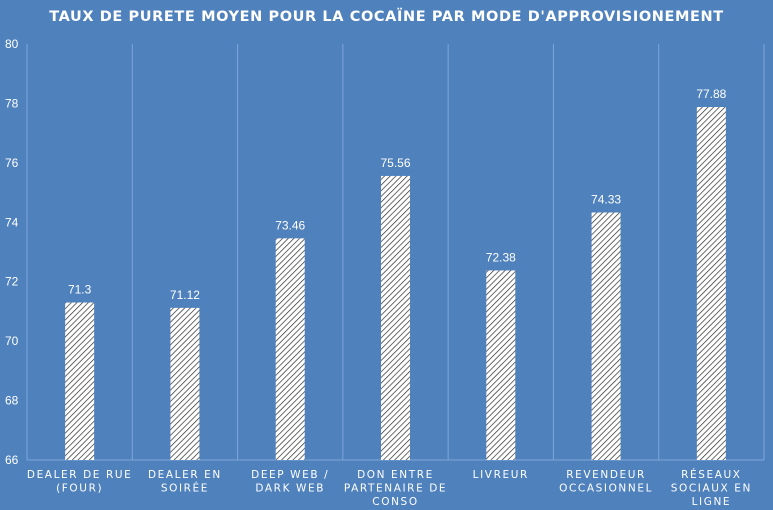 This screenshot has height=510, width=773. I want to click on data-label: 71.12, so click(185, 295).